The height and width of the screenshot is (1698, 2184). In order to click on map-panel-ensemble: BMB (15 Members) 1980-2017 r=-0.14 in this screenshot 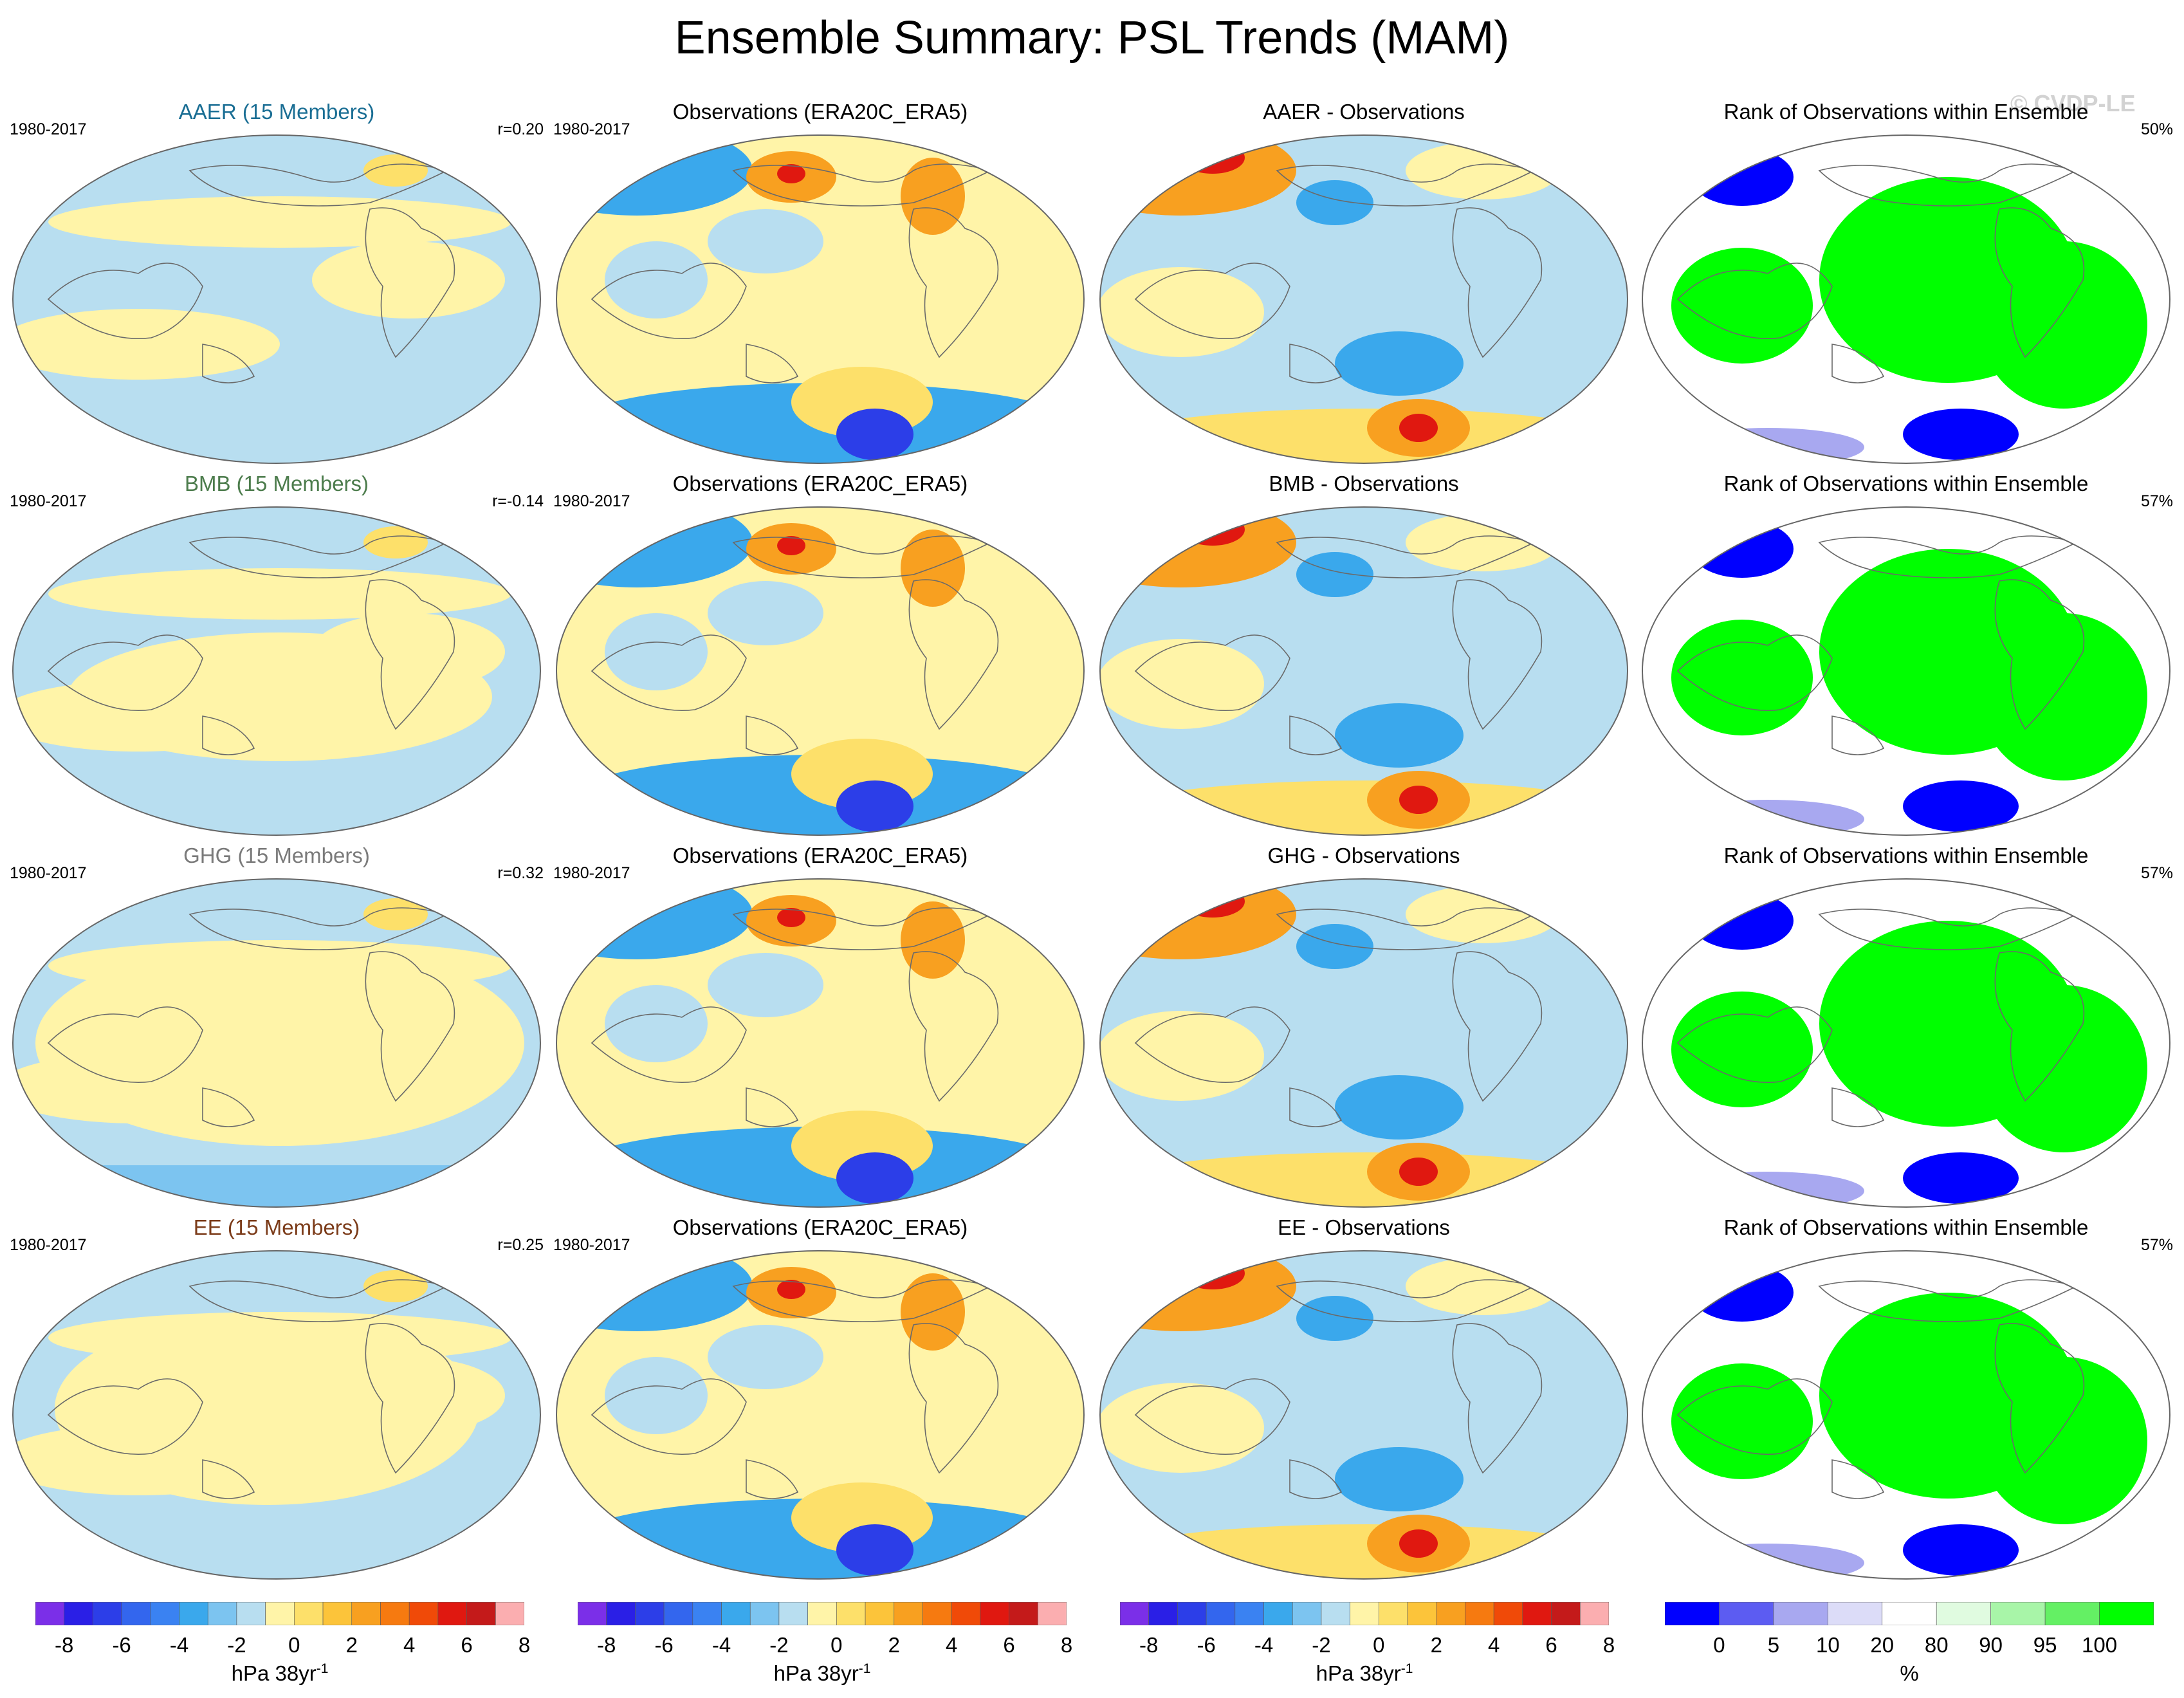, I will do `click(277, 655)`.